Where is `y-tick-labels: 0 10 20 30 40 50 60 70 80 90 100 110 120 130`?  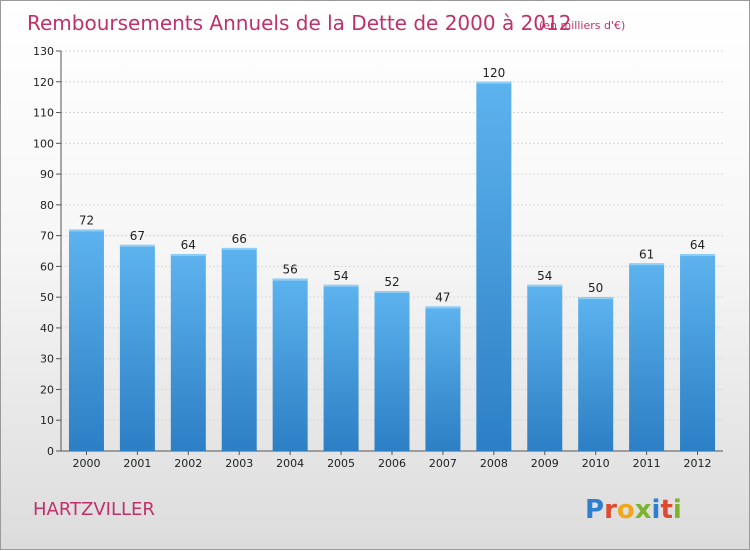
y-tick-labels: 0 10 20 30 40 50 60 70 80 90 100 110 120 130 is located at coordinates (43, 251).